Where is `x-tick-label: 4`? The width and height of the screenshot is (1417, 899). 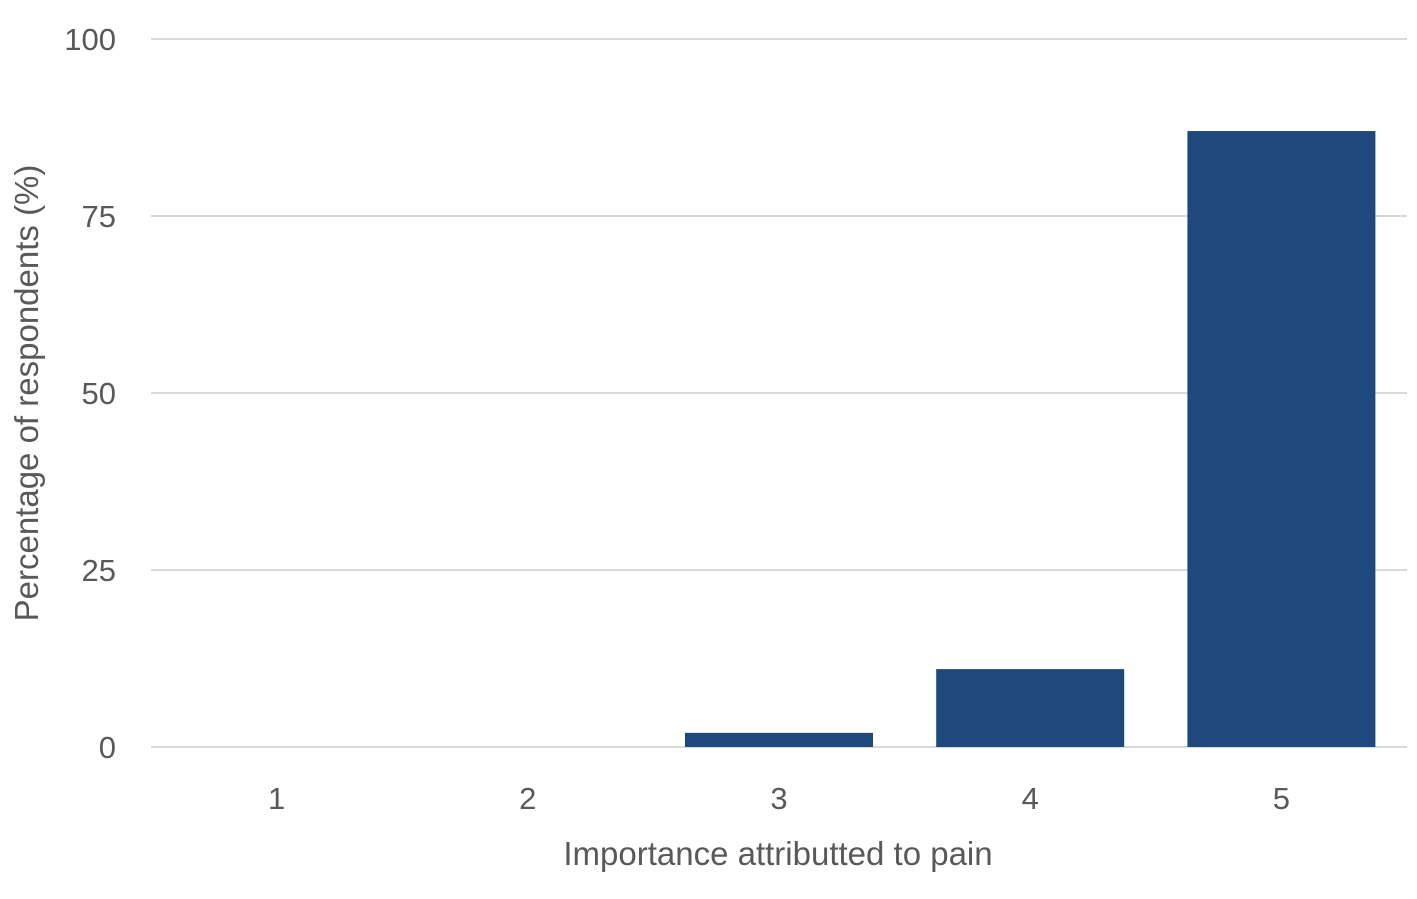 x-tick-label: 4 is located at coordinates (1030, 798).